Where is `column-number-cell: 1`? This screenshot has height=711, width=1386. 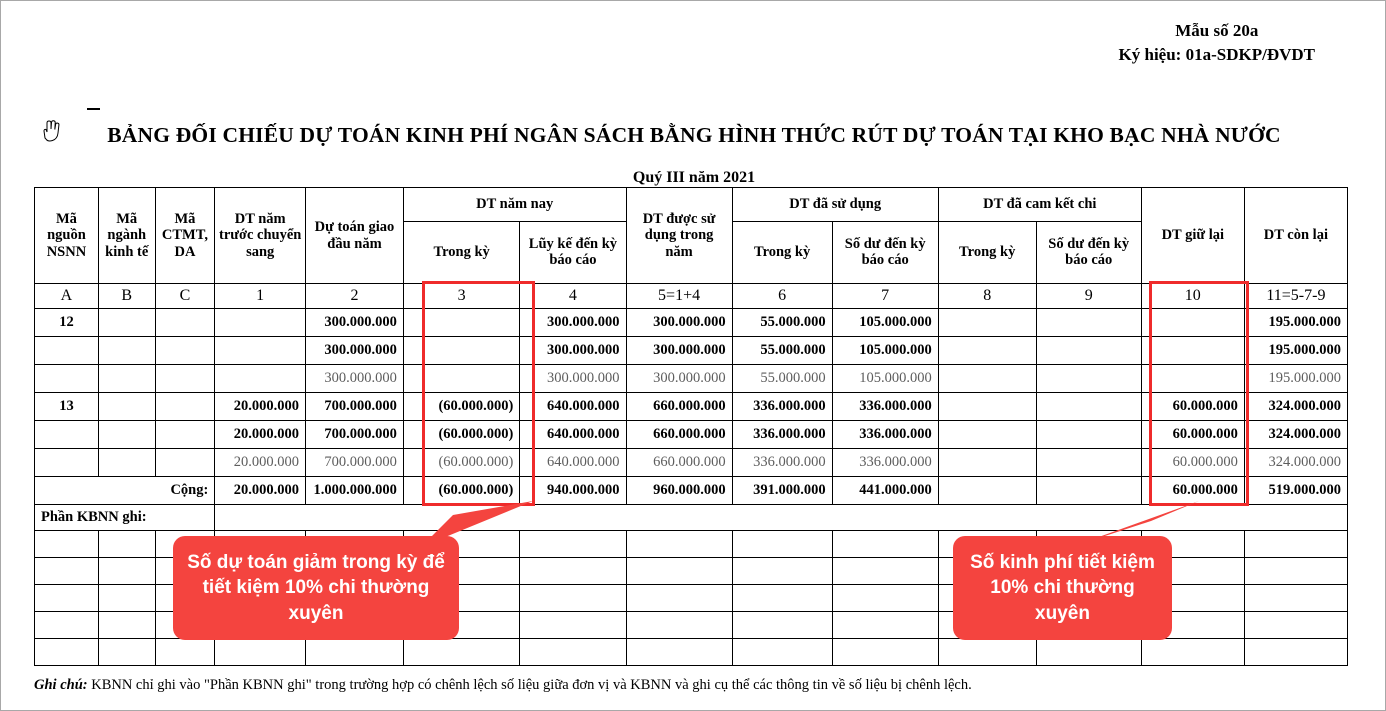 column-number-cell: 1 is located at coordinates (260, 296).